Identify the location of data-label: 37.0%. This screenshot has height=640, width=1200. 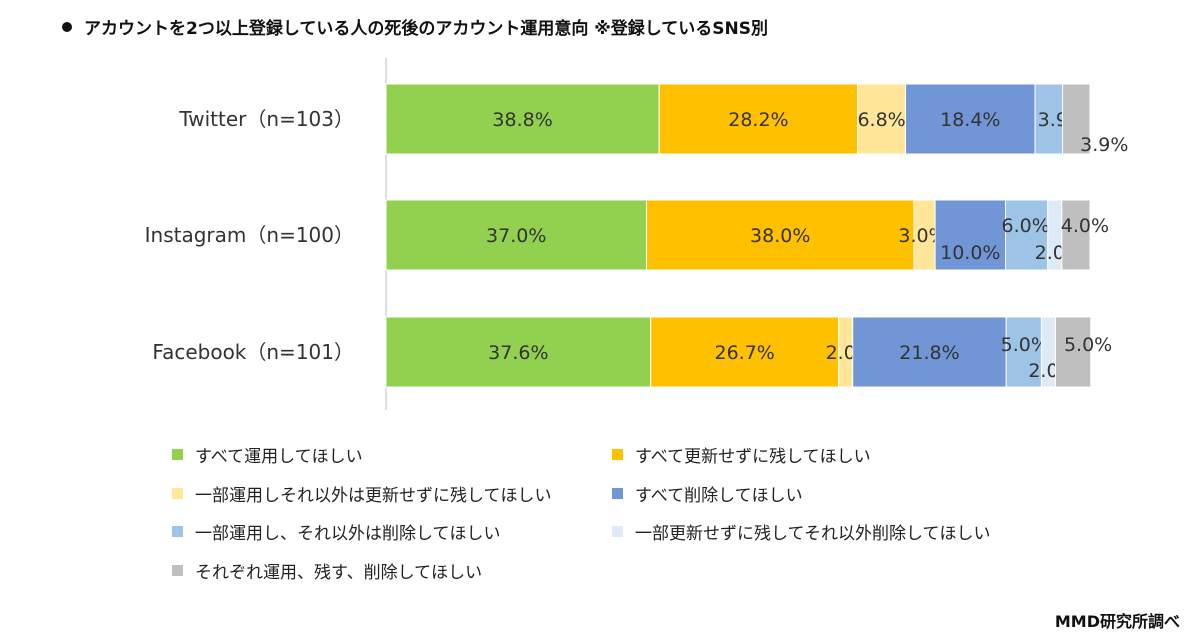
(516, 236).